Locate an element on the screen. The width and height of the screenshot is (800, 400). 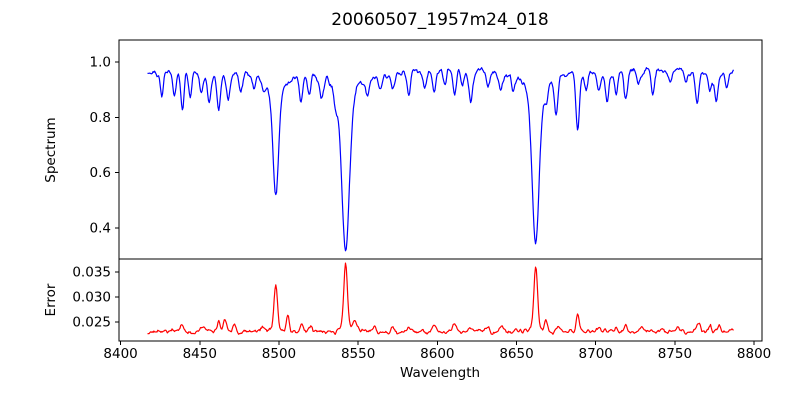
x-tick-label: 8400 is located at coordinates (120, 354).